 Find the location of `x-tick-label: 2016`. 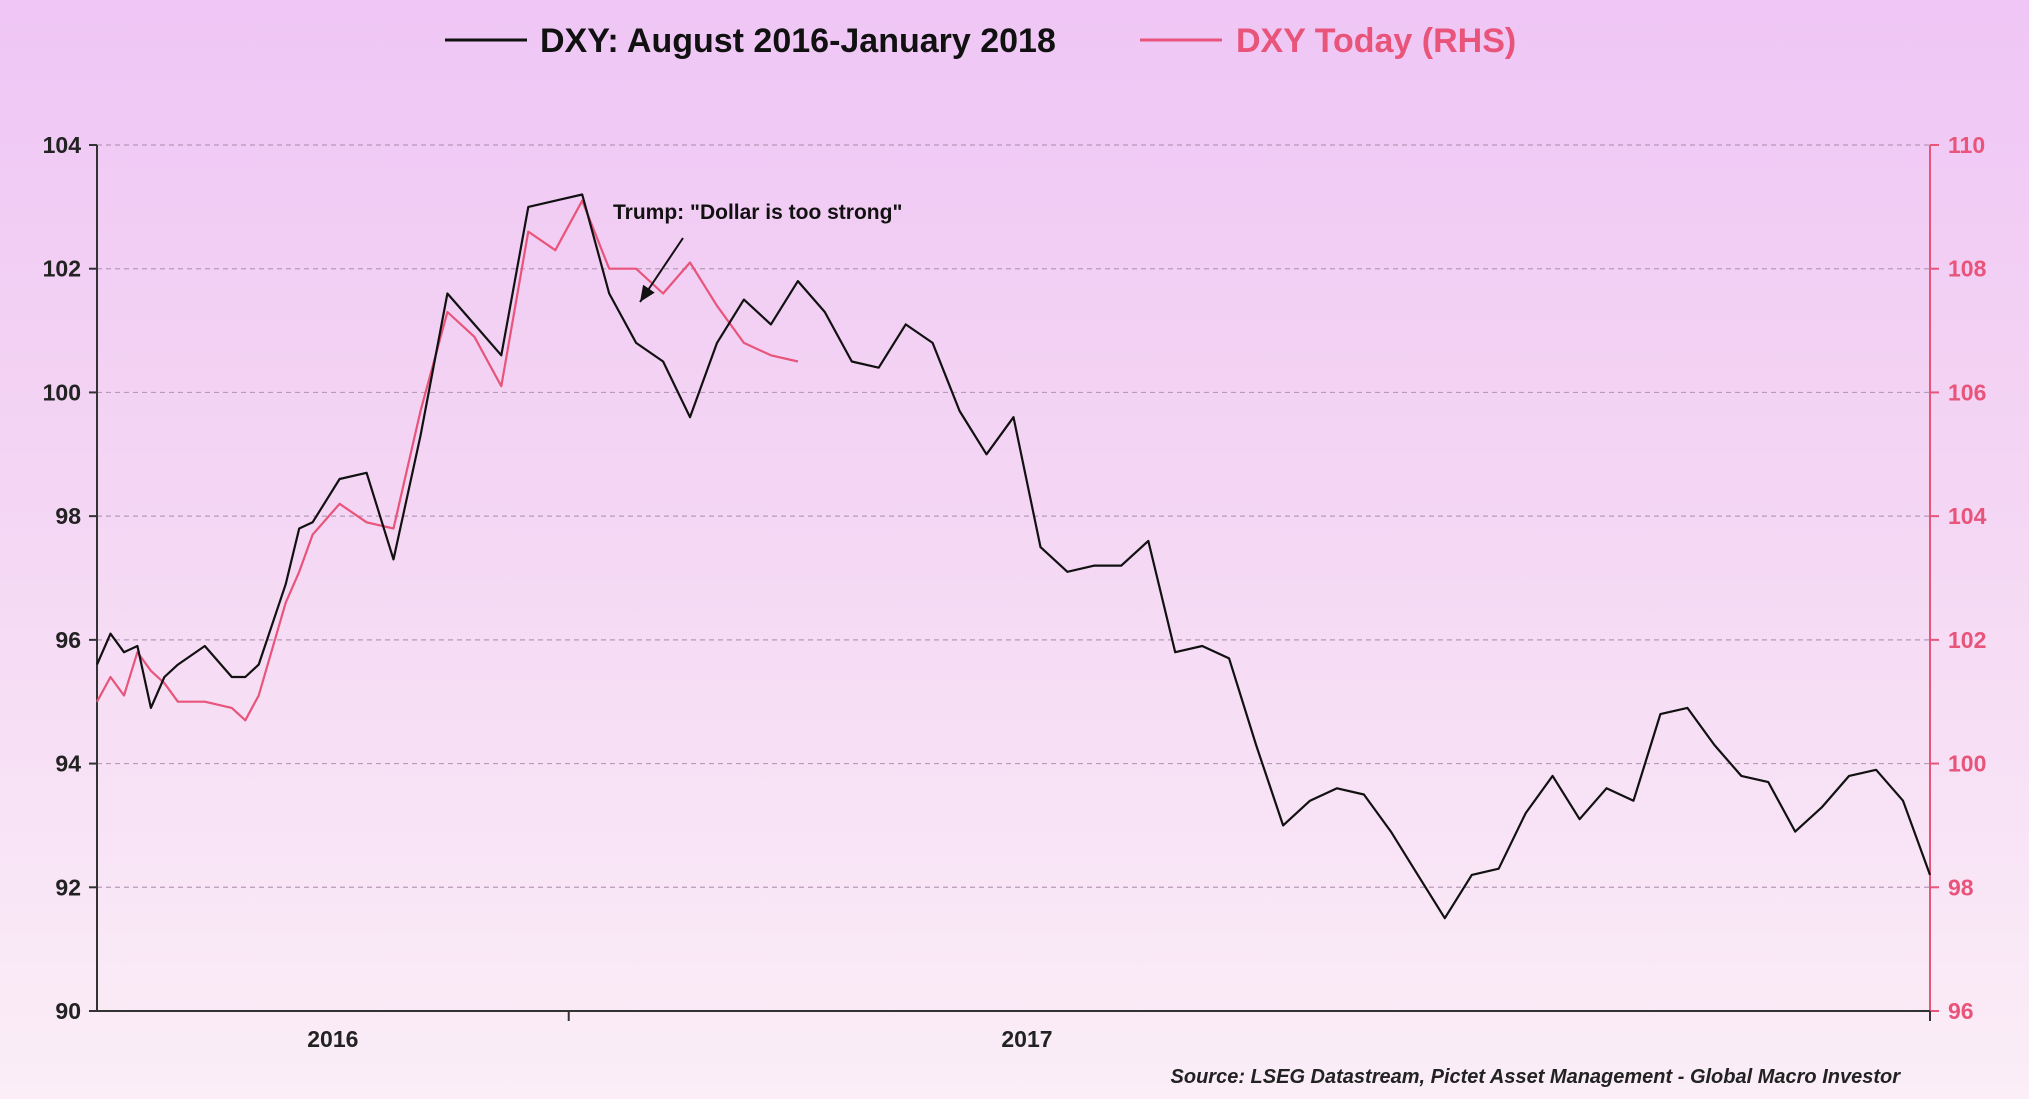

x-tick-label: 2016 is located at coordinates (332, 1039).